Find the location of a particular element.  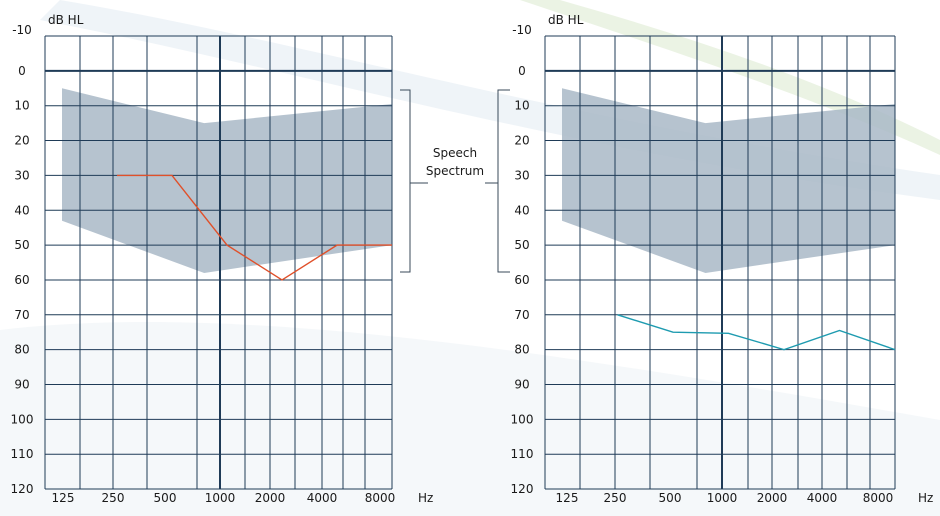

speech-spectrum-label-line1: Speech is located at coordinates (455, 153).